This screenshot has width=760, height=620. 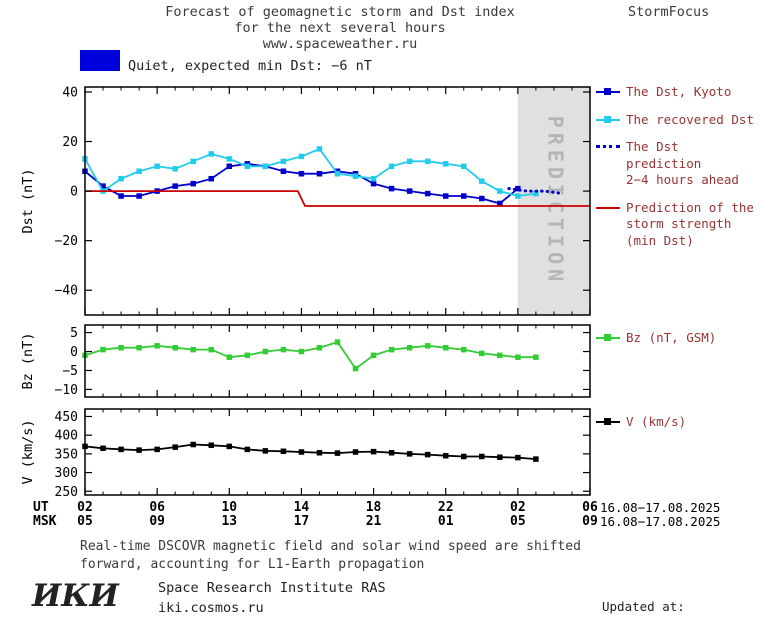 I want to click on y-tick-label: 350, so click(x=66, y=454).